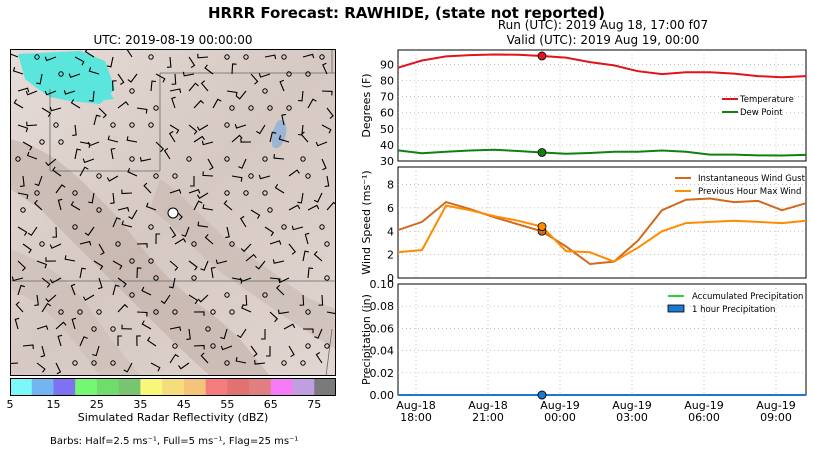 Image resolution: width=813 pixels, height=460 pixels. Describe the element at coordinates (747, 297) in the screenshot. I see `legend-label: Accumulated Precipitation` at that location.